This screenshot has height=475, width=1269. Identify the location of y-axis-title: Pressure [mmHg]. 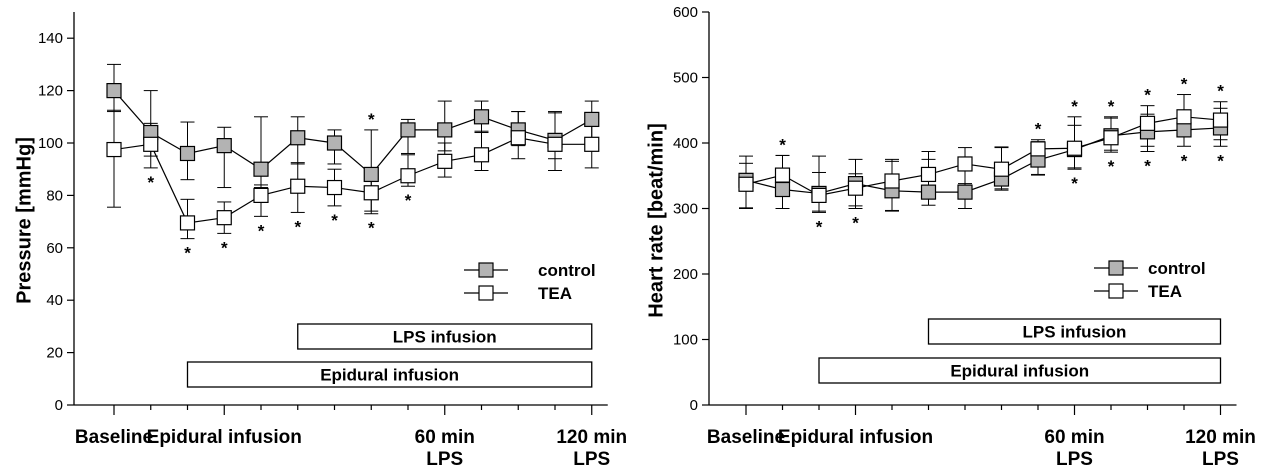
(24, 220).